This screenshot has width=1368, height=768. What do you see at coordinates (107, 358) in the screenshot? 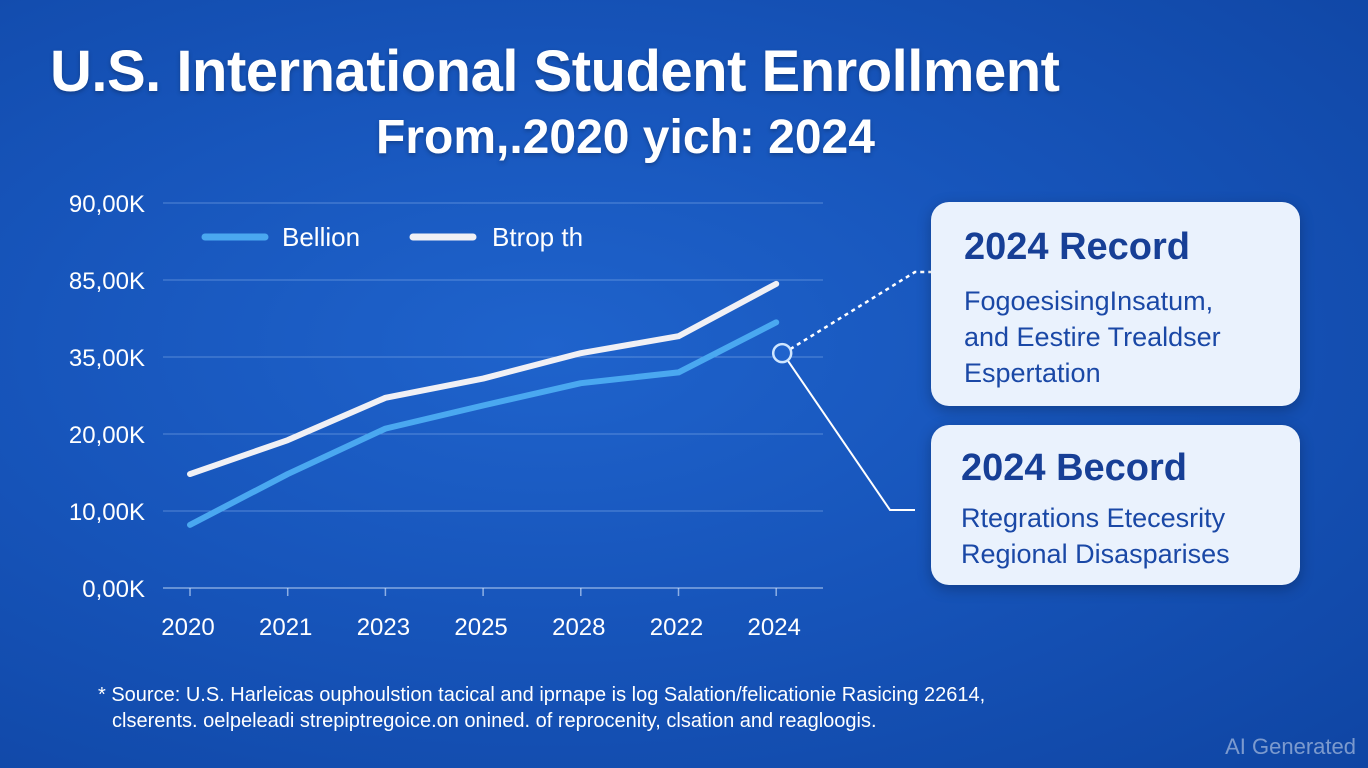
I see `y-tick-label: 35,00K` at bounding box center [107, 358].